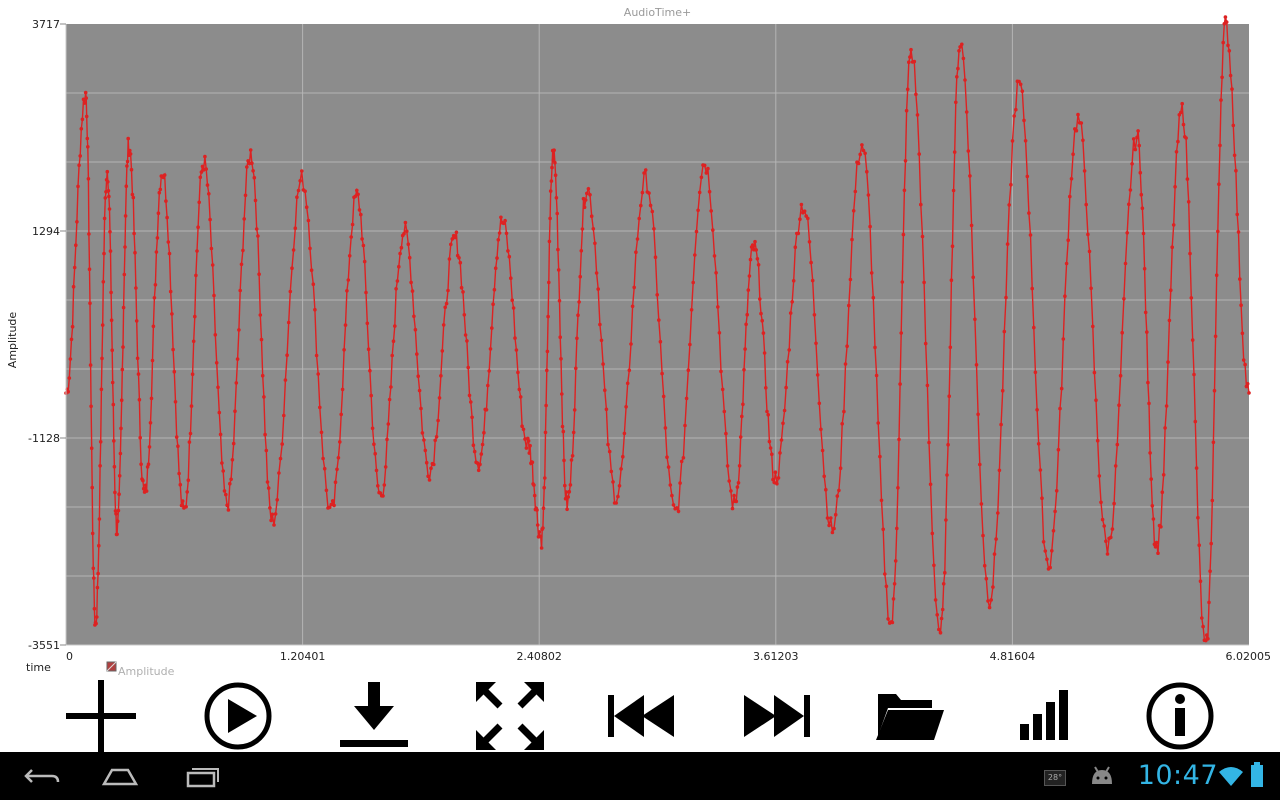  I want to click on open-folder-button, so click(910, 716).